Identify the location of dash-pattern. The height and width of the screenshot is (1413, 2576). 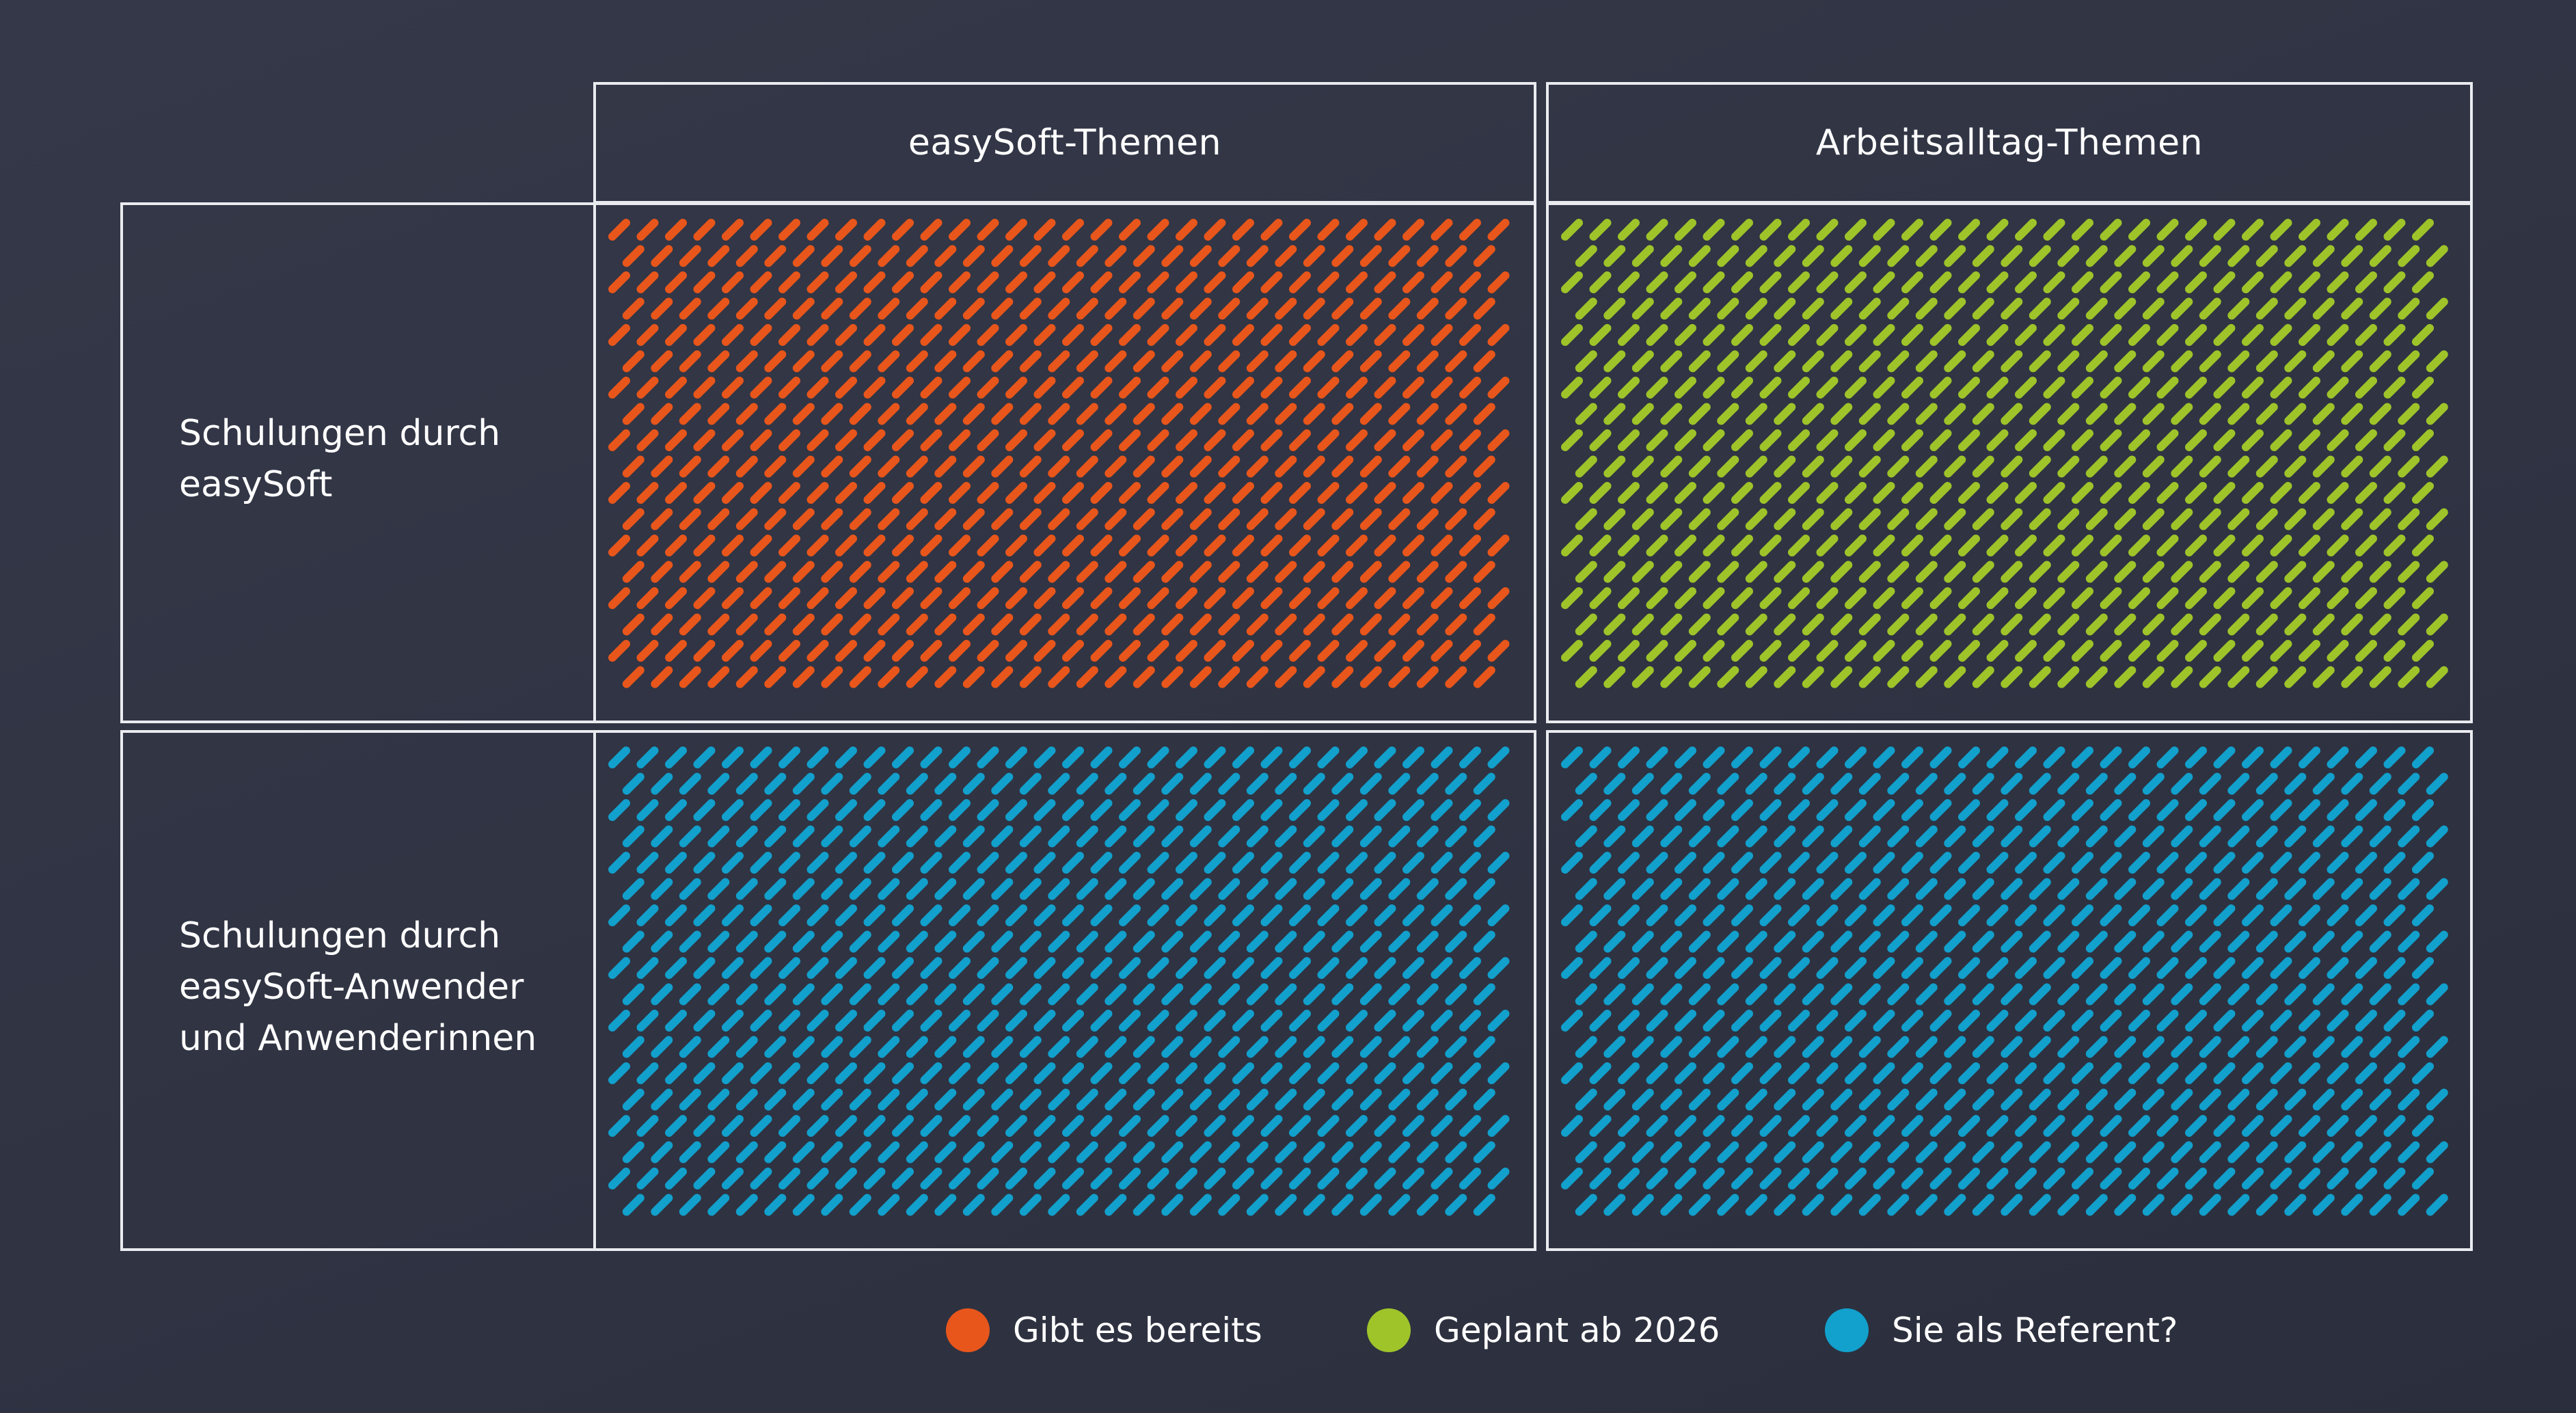
(1059, 453).